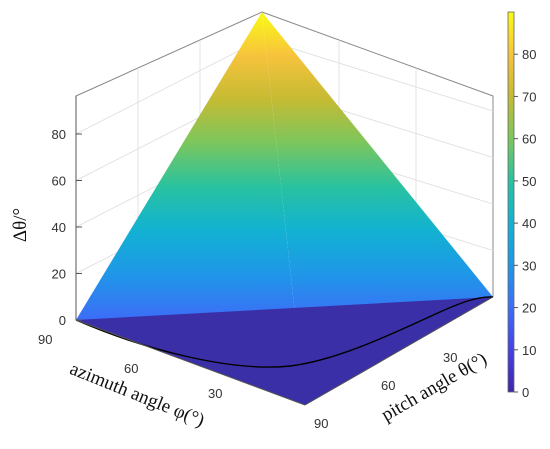 The width and height of the screenshot is (550, 449). Describe the element at coordinates (62, 320) in the screenshot. I see `z-tick-label: 0` at that location.